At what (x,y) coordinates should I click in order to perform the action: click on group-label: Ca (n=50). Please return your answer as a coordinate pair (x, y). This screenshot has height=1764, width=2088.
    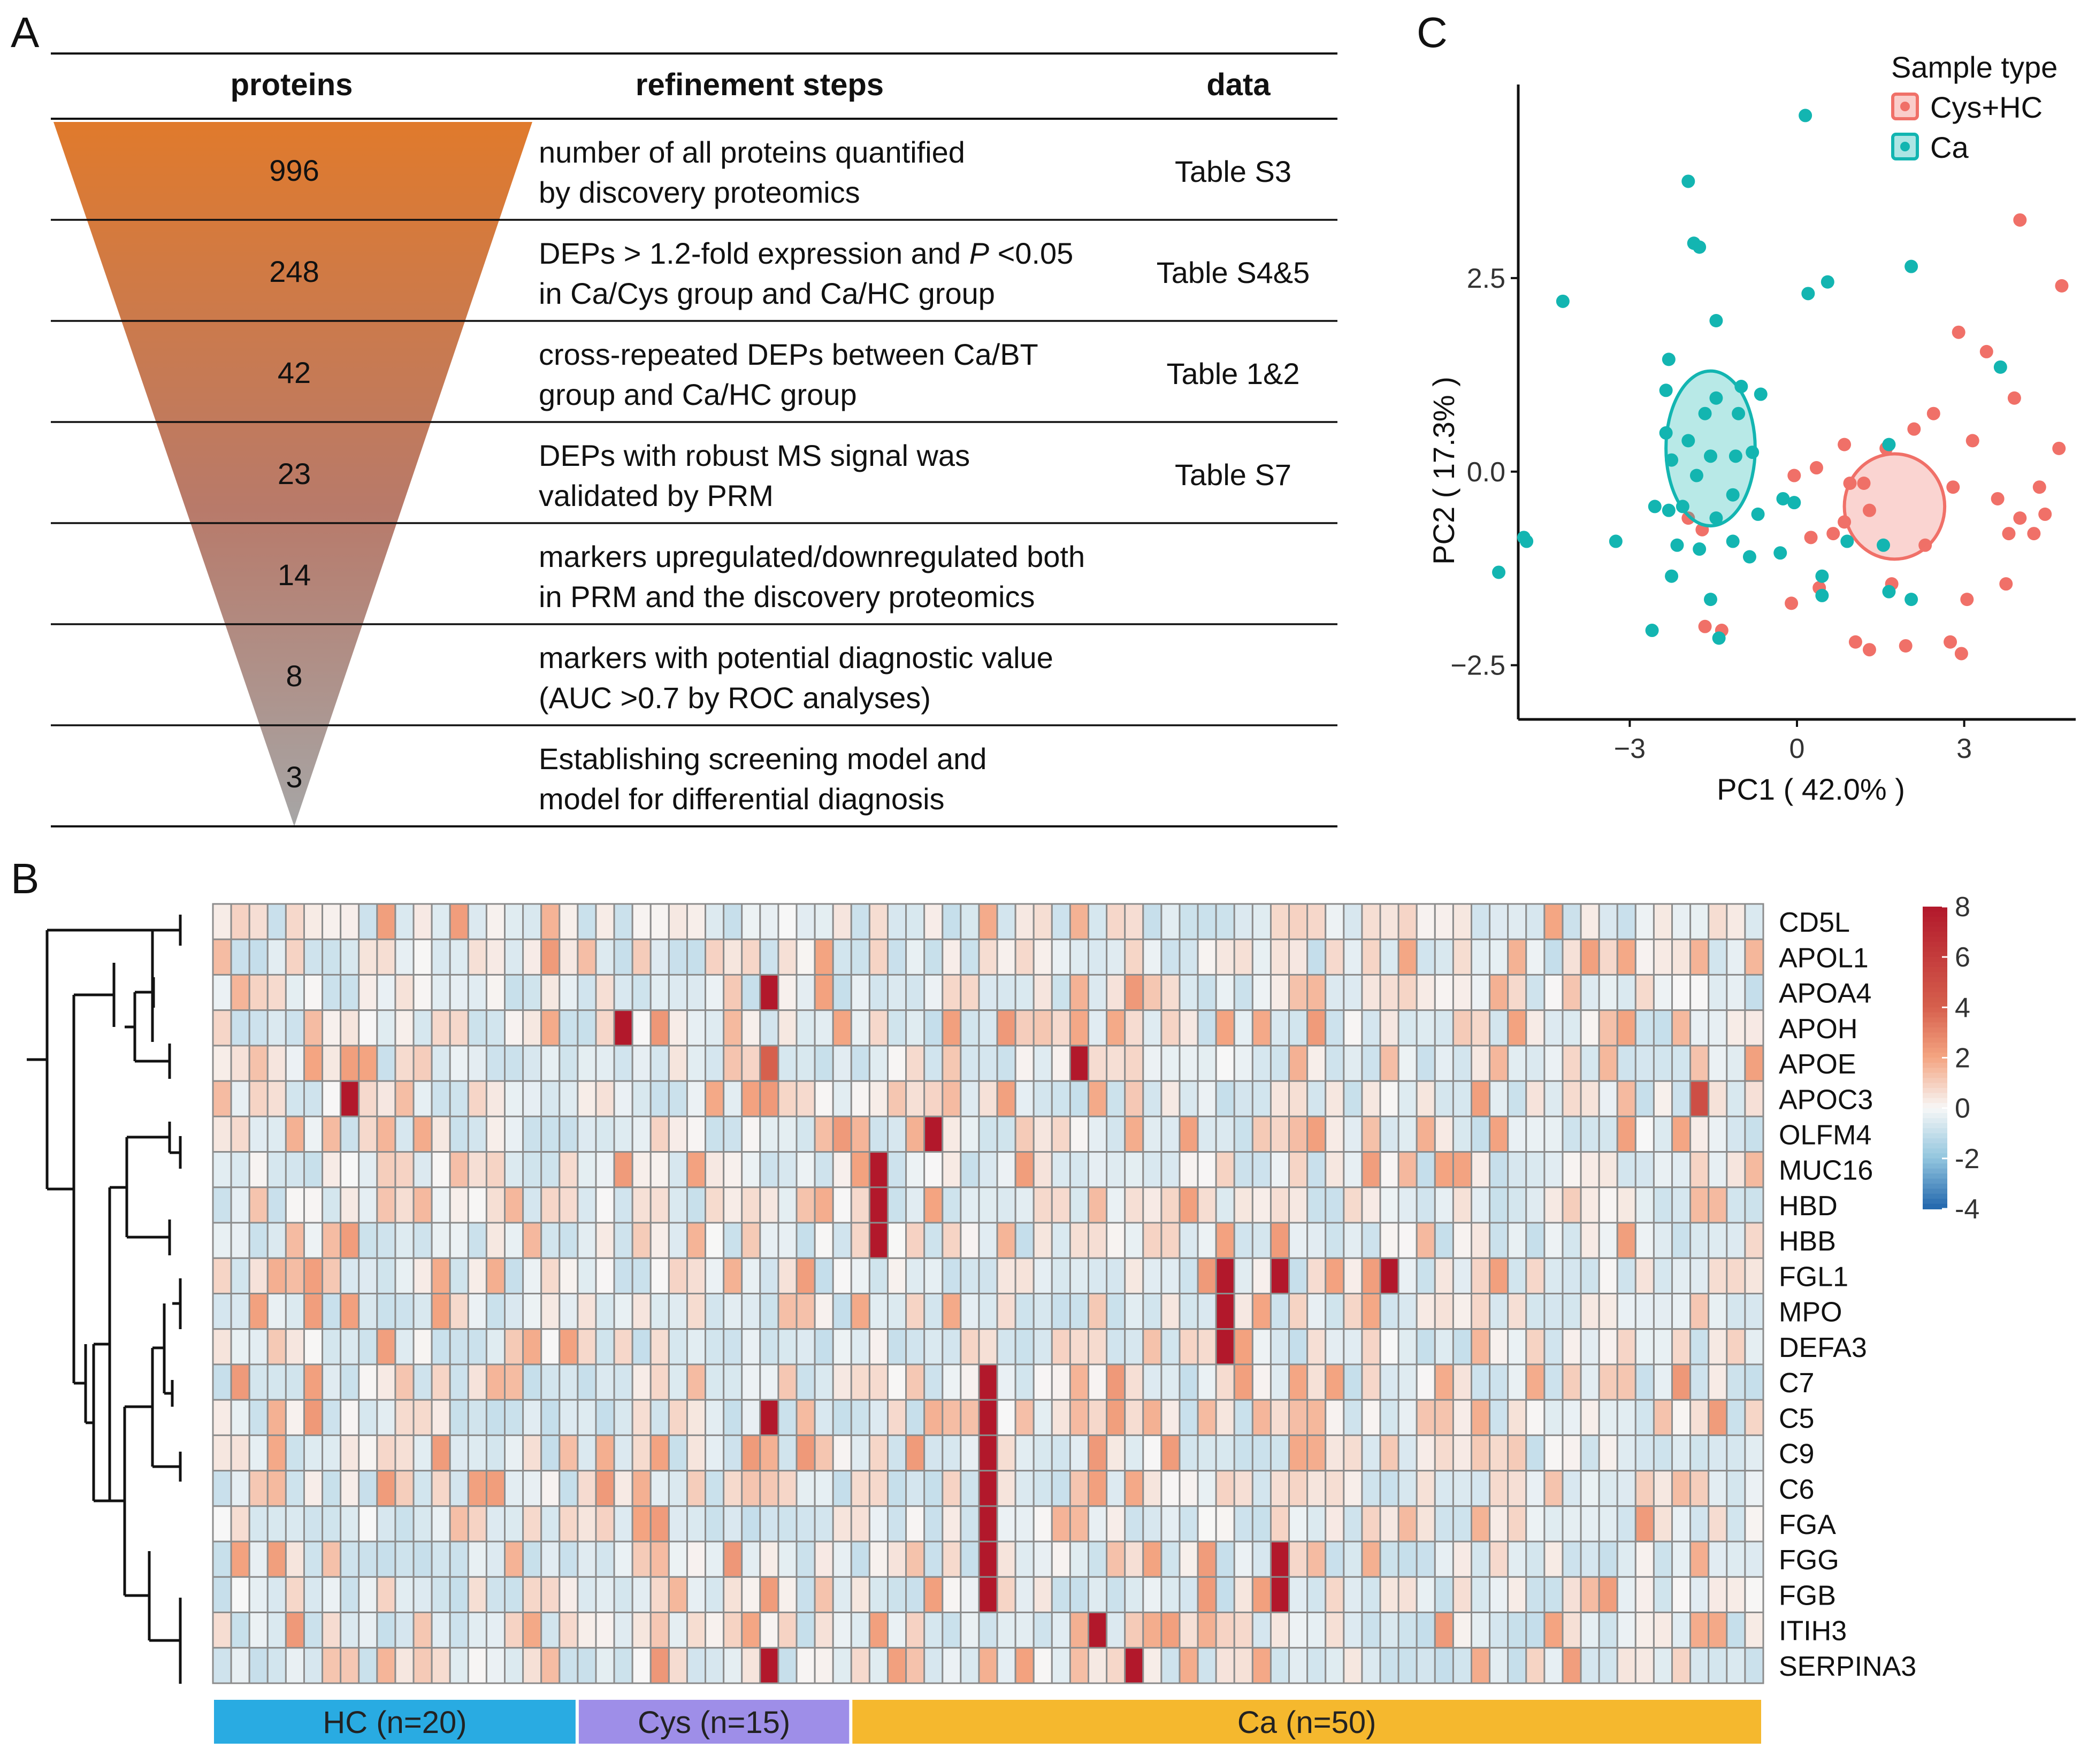
    Looking at the image, I should click on (1306, 1722).